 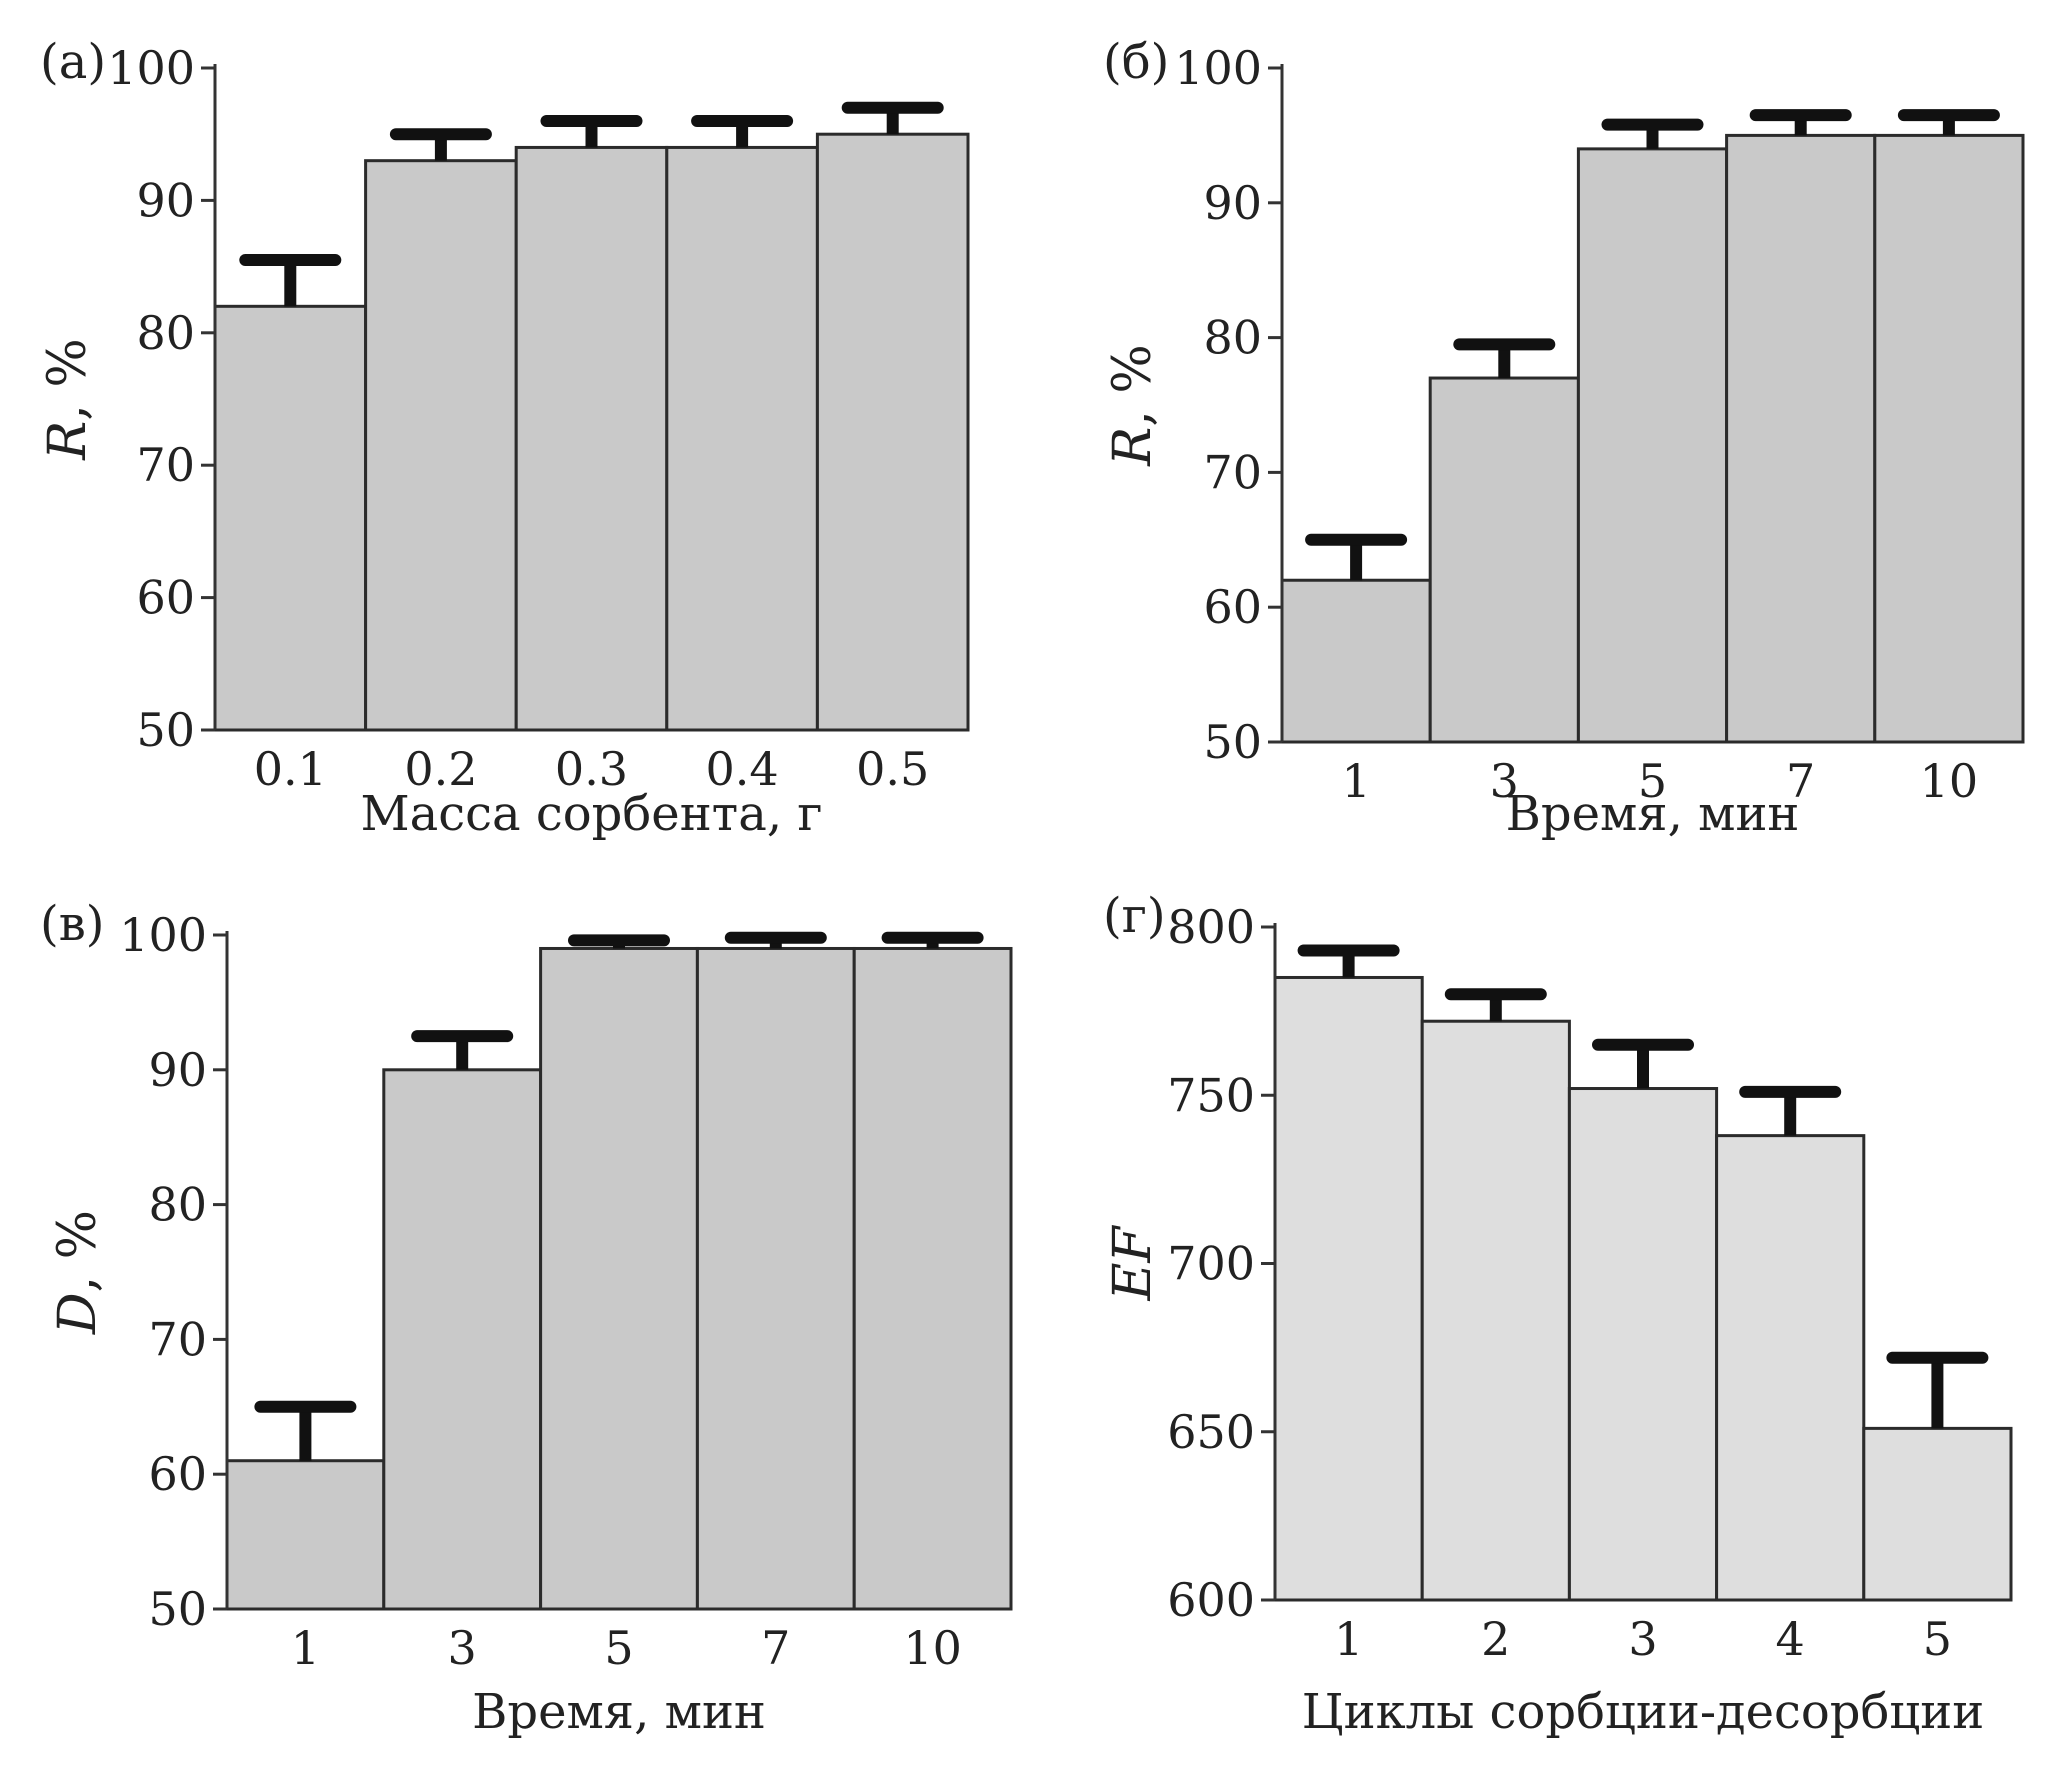 What do you see at coordinates (165, 598) in the screenshot?
I see `y-tick-label-a: 60` at bounding box center [165, 598].